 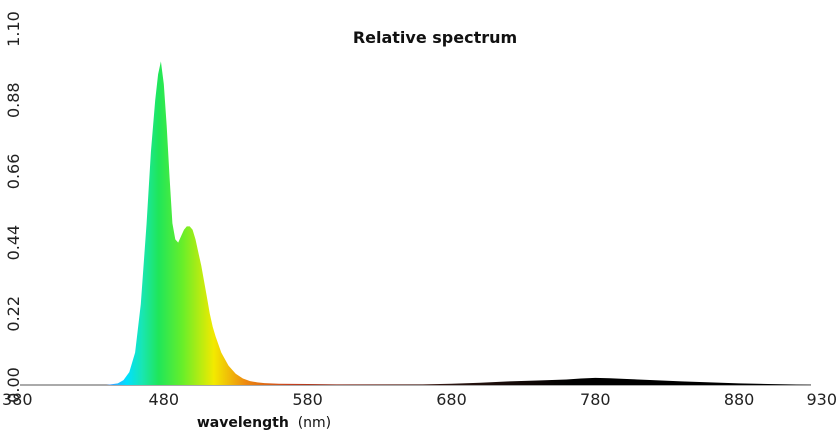 What do you see at coordinates (595, 399) in the screenshot?
I see `x-tick-label: 780` at bounding box center [595, 399].